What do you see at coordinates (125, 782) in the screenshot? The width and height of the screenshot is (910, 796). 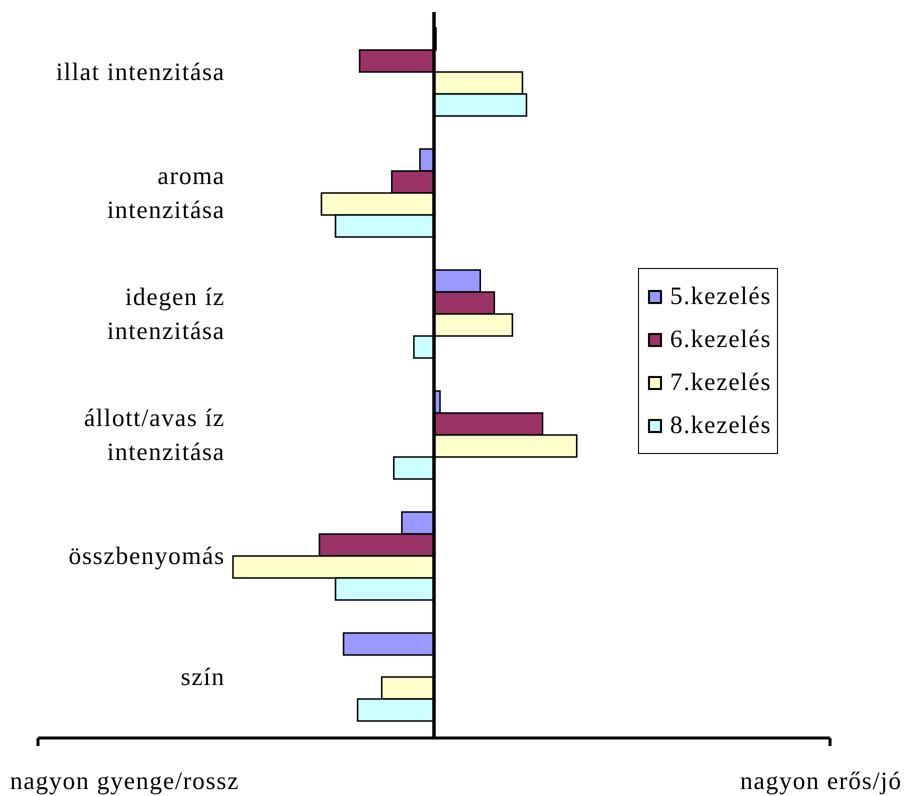 I see `text: nagyon gyenge/rossz` at bounding box center [125, 782].